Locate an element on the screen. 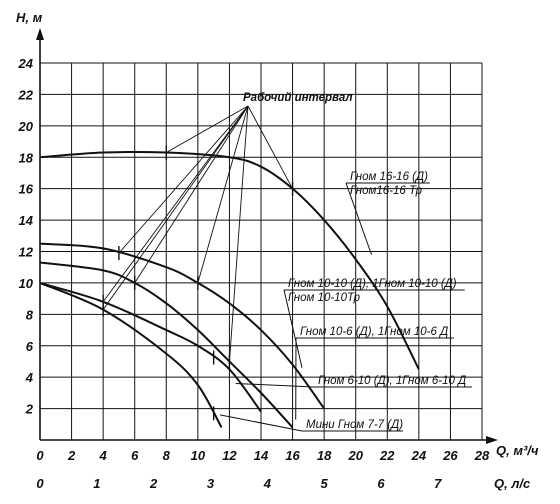 The height and width of the screenshot is (504, 560). y-tick-label: 12 is located at coordinates (26, 252).